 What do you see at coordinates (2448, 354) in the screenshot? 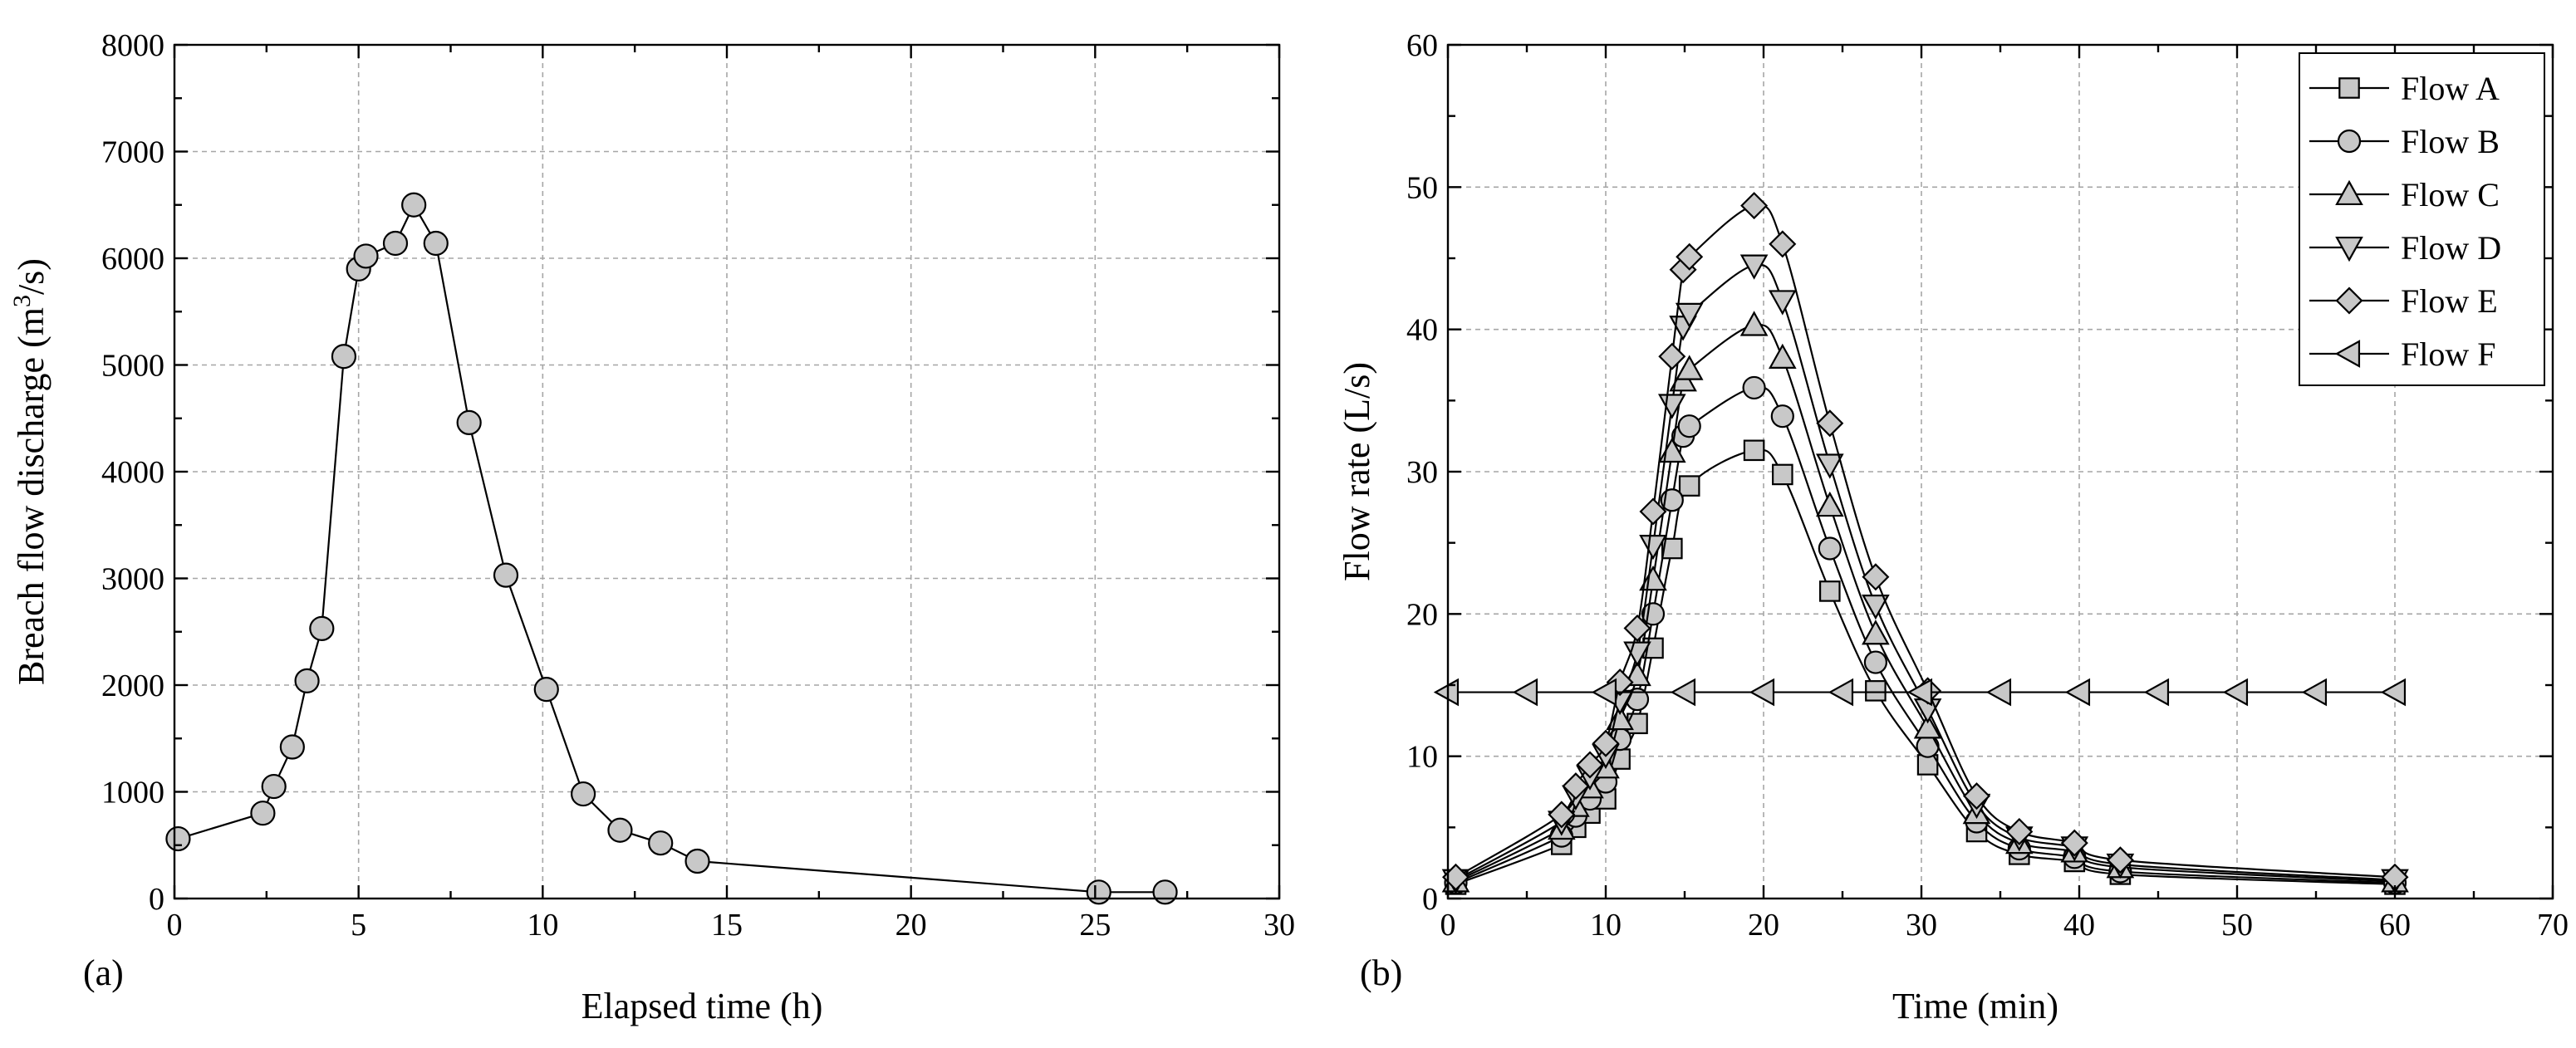
I see `legend-label: Flow F` at bounding box center [2448, 354].